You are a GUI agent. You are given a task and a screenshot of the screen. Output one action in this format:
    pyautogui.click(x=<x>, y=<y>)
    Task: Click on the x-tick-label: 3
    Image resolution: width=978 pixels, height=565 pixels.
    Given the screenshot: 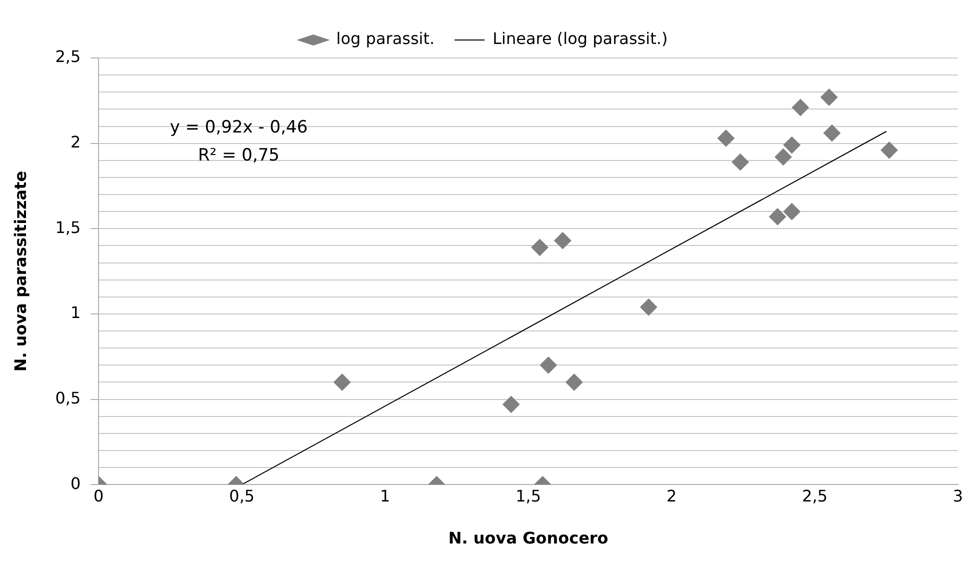 What is the action you would take?
    pyautogui.click(x=958, y=496)
    